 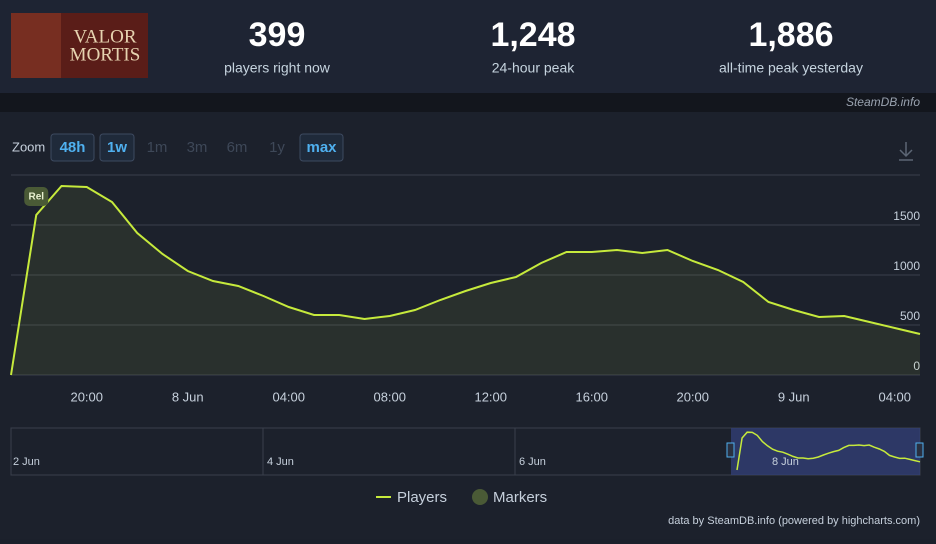 What do you see at coordinates (105, 36) in the screenshot?
I see `logo-text: VALOR` at bounding box center [105, 36].